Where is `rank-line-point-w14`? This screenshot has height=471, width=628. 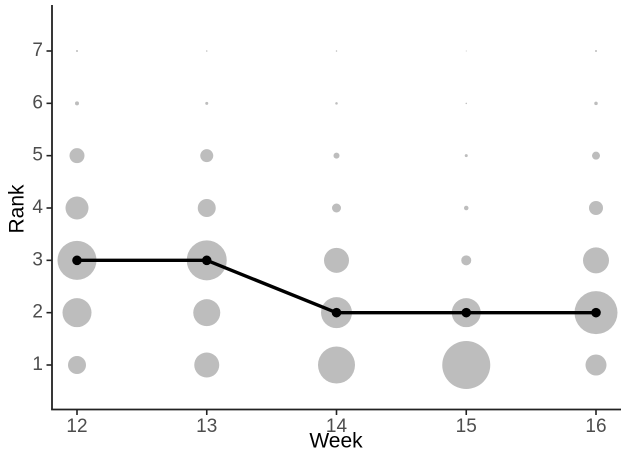 rank-line-point-w14 is located at coordinates (336, 312).